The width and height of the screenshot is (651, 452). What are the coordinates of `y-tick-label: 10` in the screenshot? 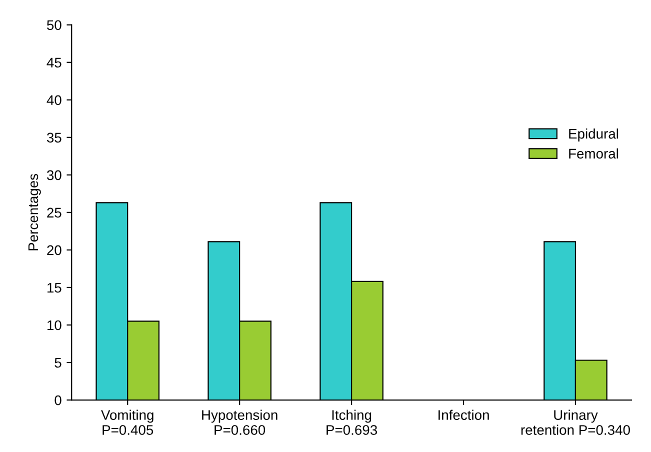 It's located at (55, 325).